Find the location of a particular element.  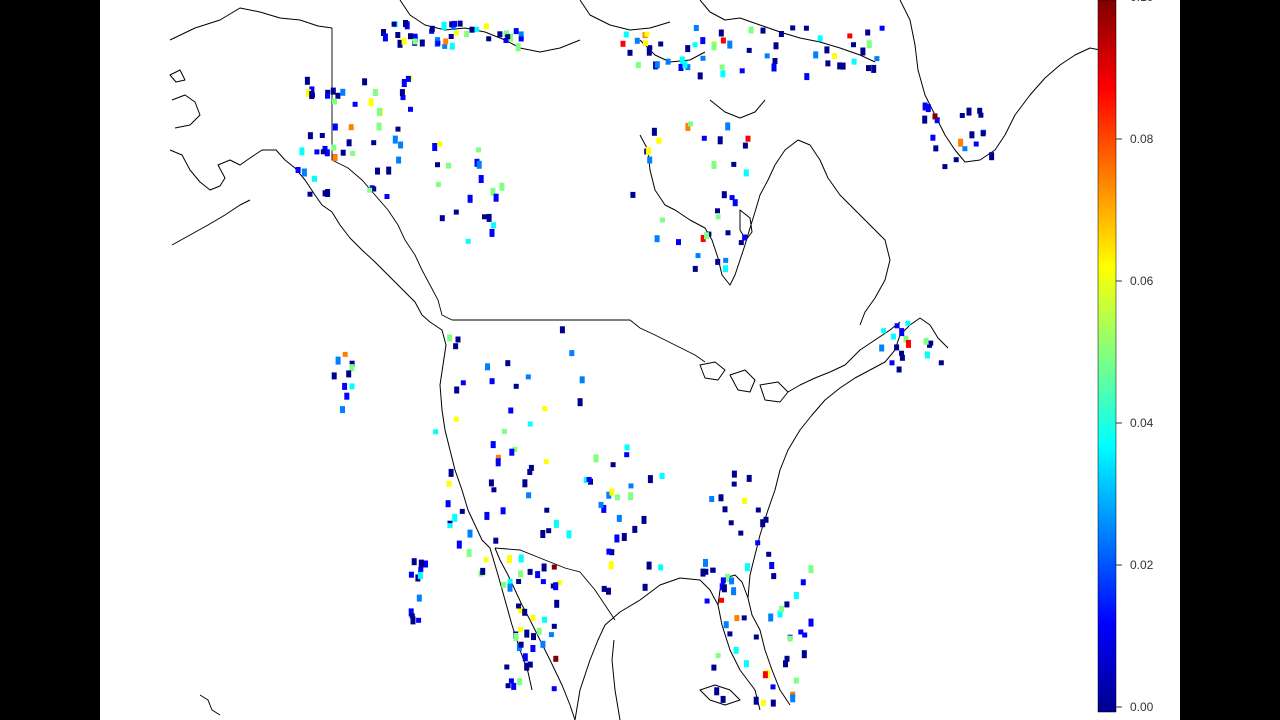

st-lawrence-coastline is located at coordinates (844, 357).